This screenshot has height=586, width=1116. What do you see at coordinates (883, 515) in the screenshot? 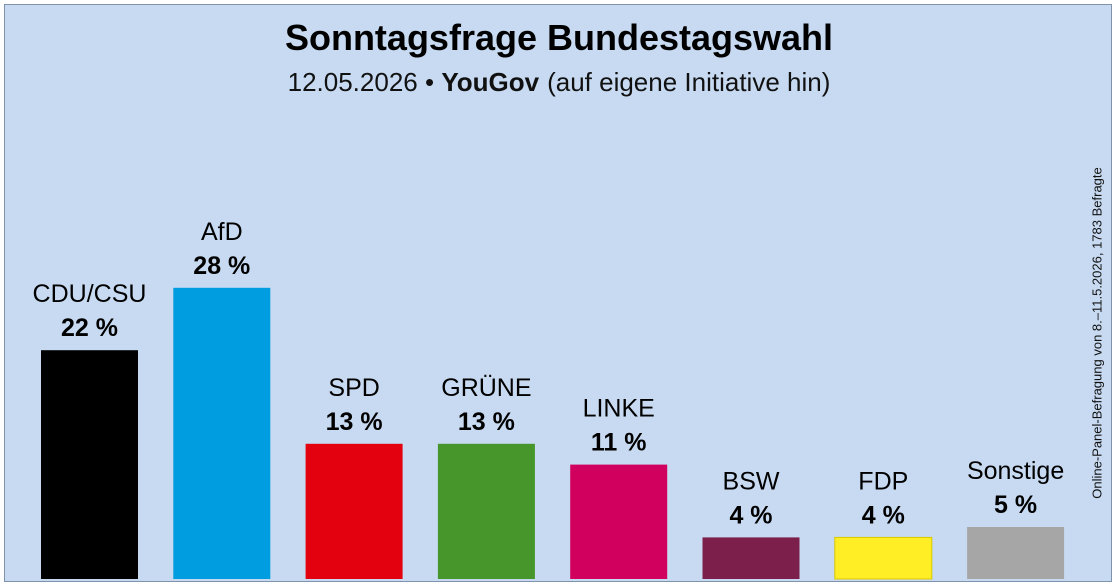
I see `value-label-fdp: 4 %` at bounding box center [883, 515].